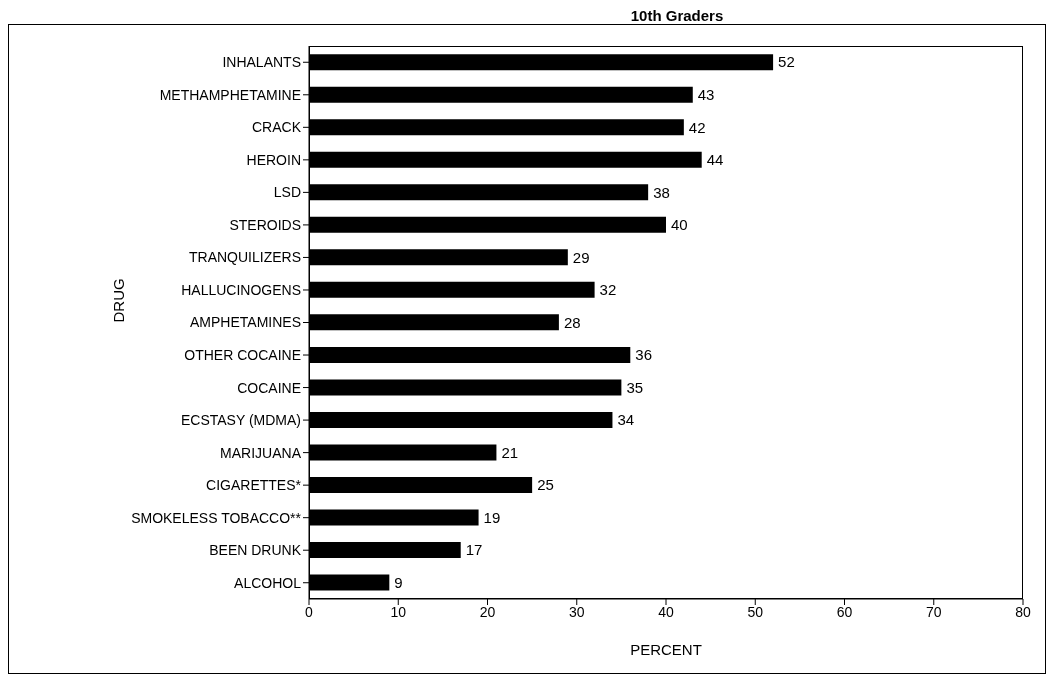 Image resolution: width=1055 pixels, height=677 pixels. What do you see at coordinates (715, 160) in the screenshot?
I see `data-label: 44` at bounding box center [715, 160].